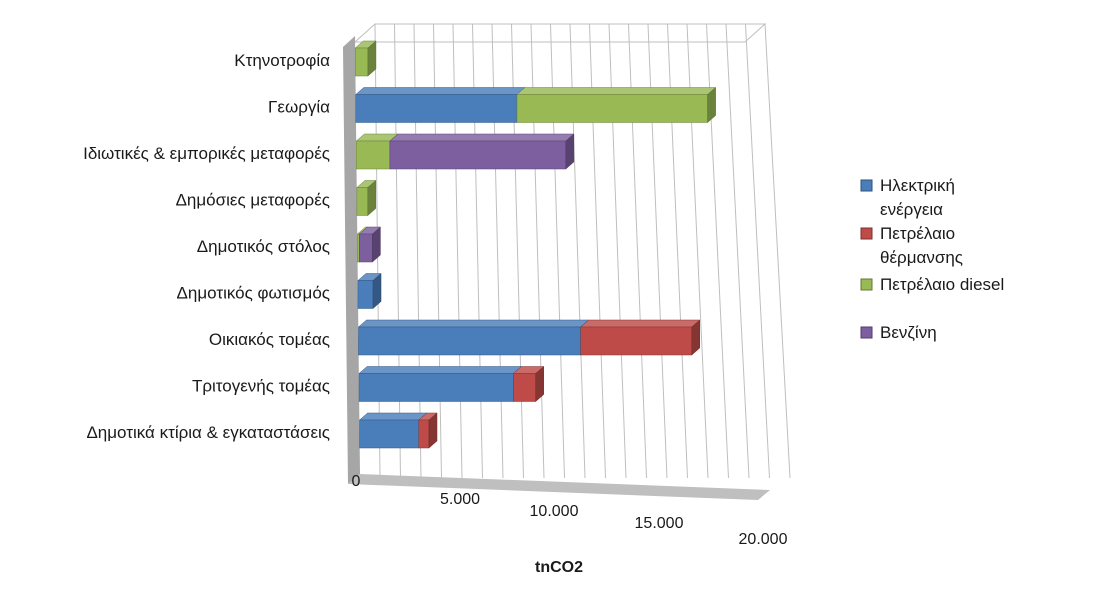 The height and width of the screenshot is (610, 1101). What do you see at coordinates (351, 260) in the screenshot?
I see `side-wall` at bounding box center [351, 260].